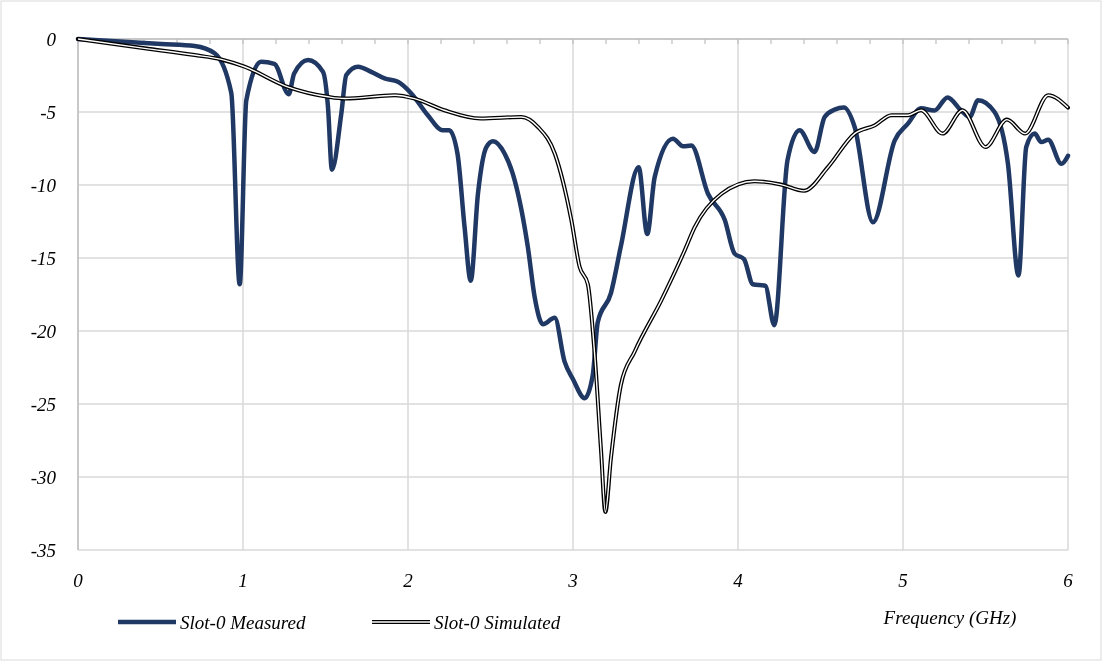 The height and width of the screenshot is (661, 1102). What do you see at coordinates (48, 112) in the screenshot?
I see `y-tick-label: -5` at bounding box center [48, 112].